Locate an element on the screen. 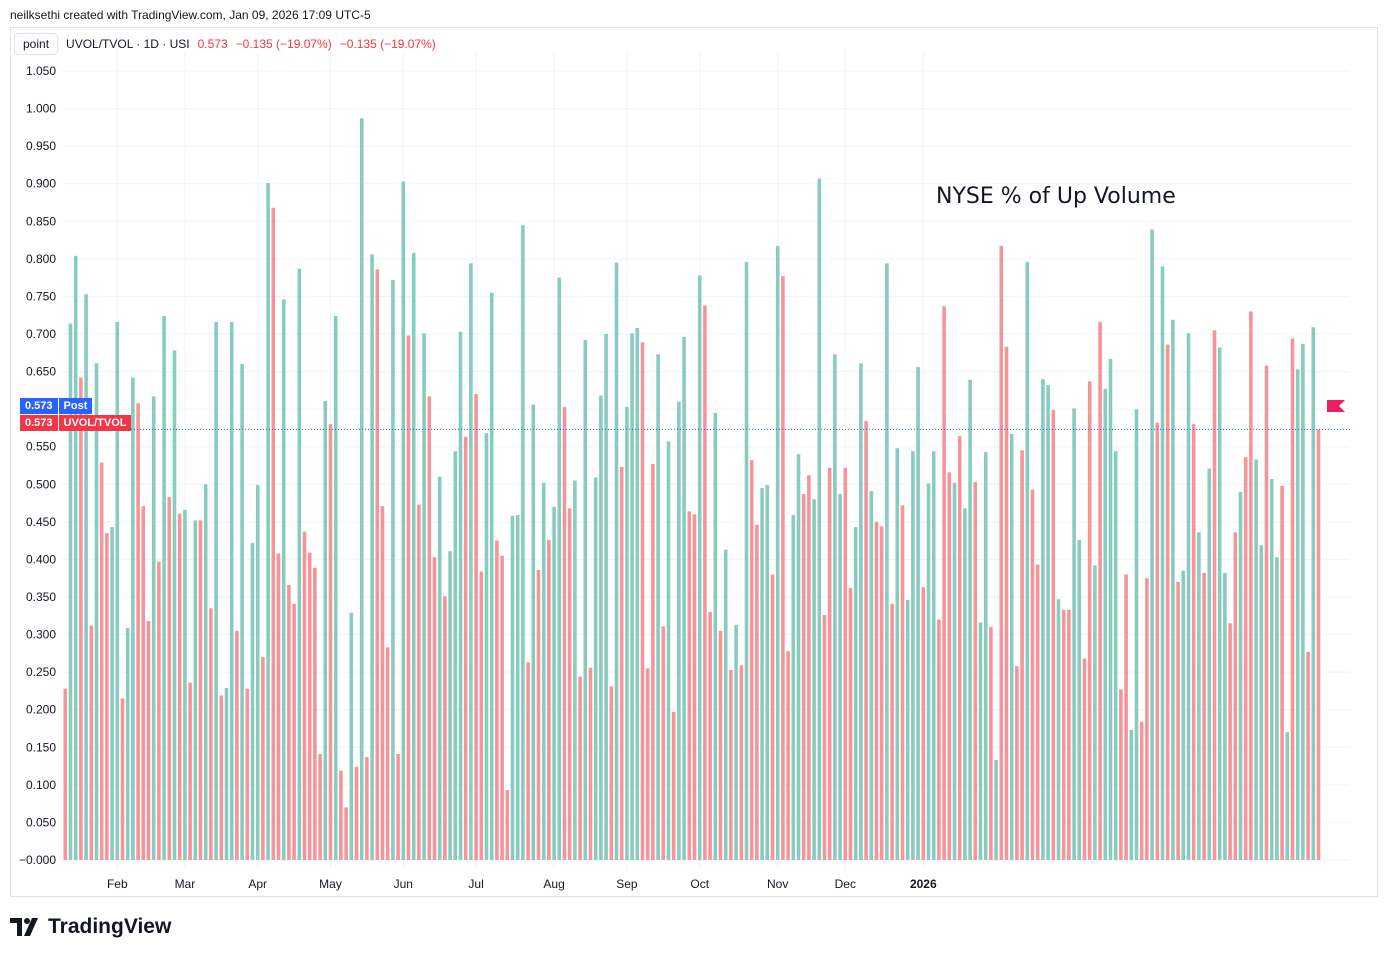  y-tick-label: 0.550 is located at coordinates (41, 447).